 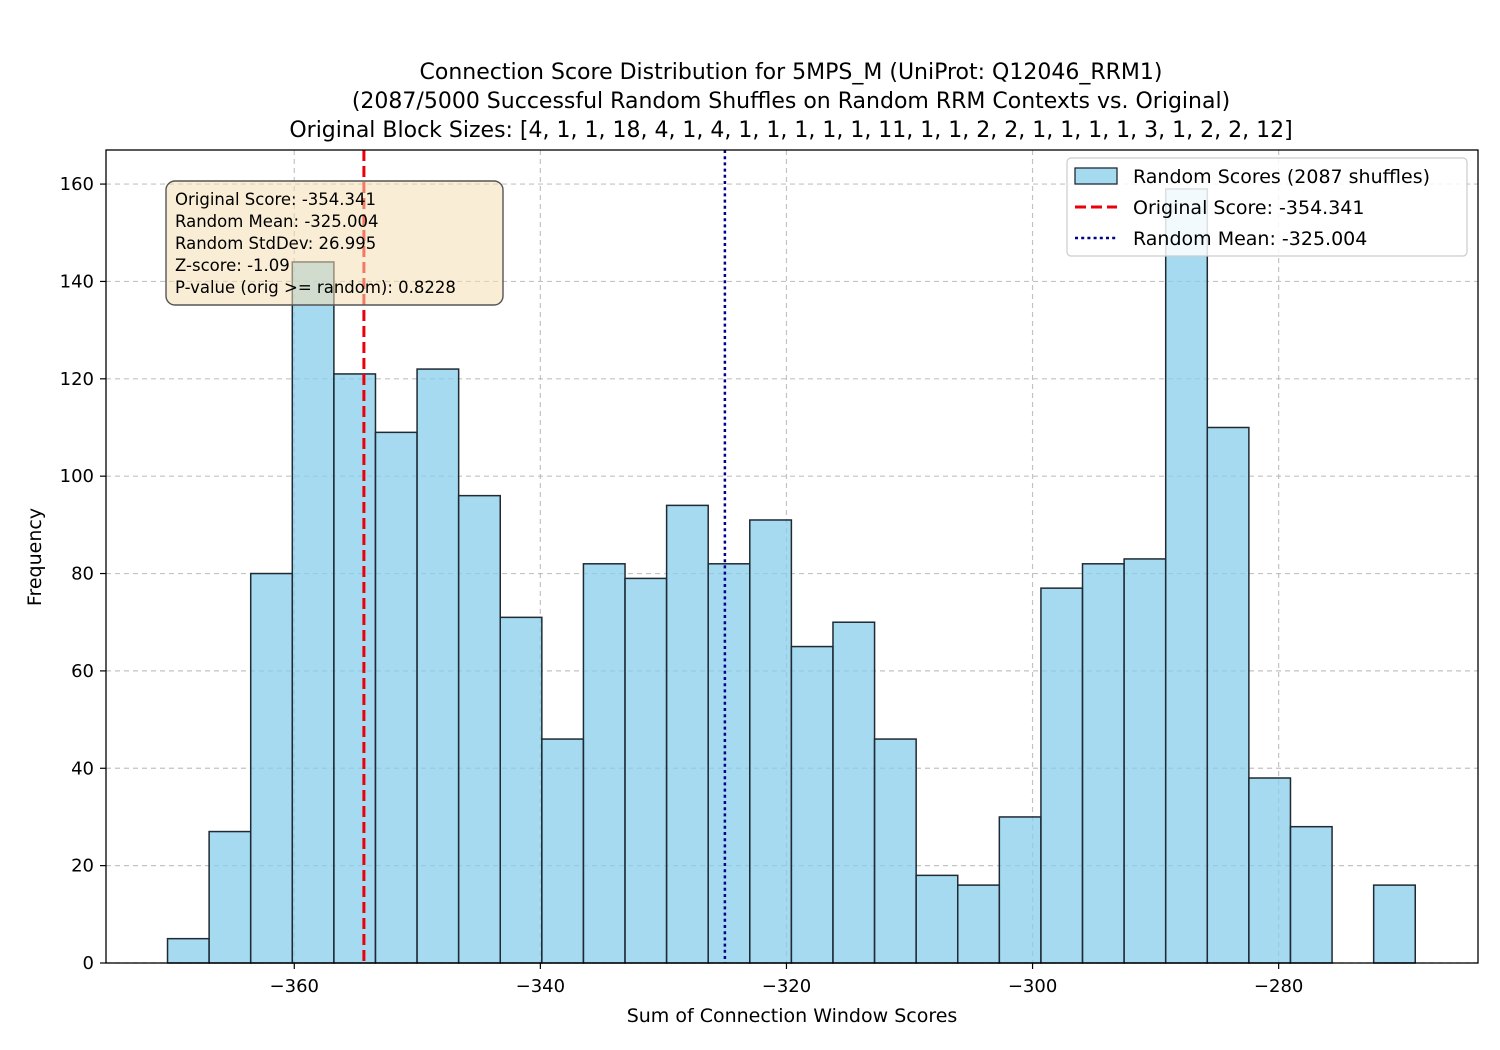 What do you see at coordinates (277, 221) in the screenshot?
I see `stats-random-mean: Random Mean: -325.004` at bounding box center [277, 221].